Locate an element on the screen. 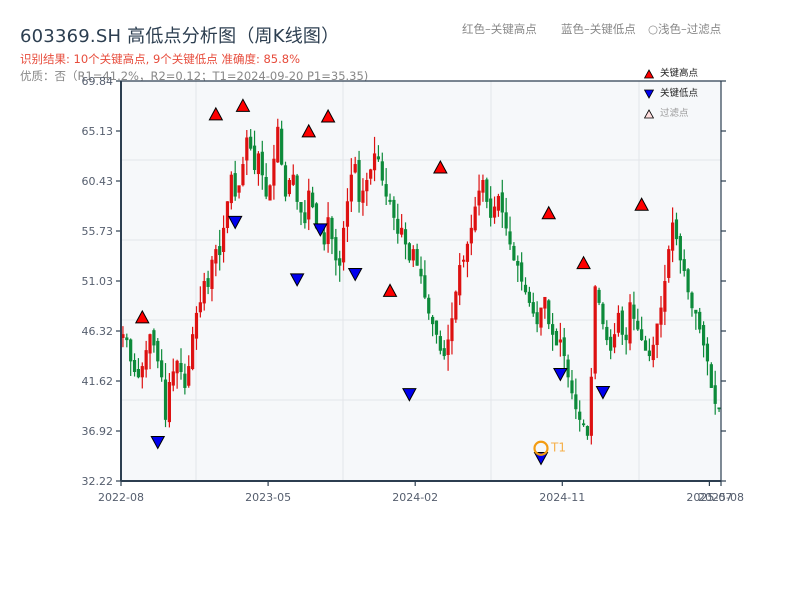  t1-label: T1 is located at coordinates (558, 448).